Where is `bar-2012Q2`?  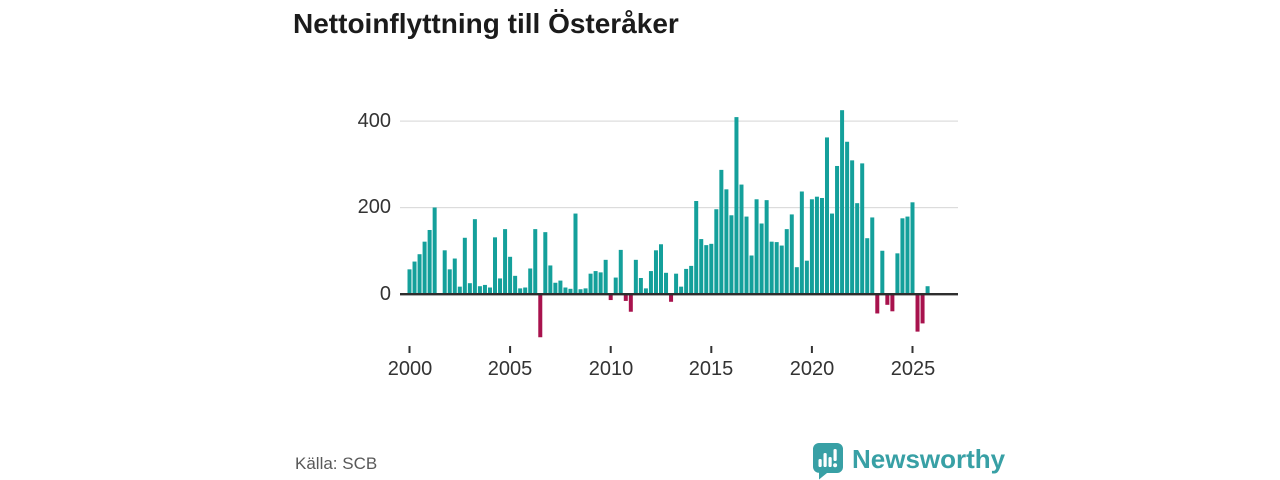 bar-2012Q2 is located at coordinates (655, 272).